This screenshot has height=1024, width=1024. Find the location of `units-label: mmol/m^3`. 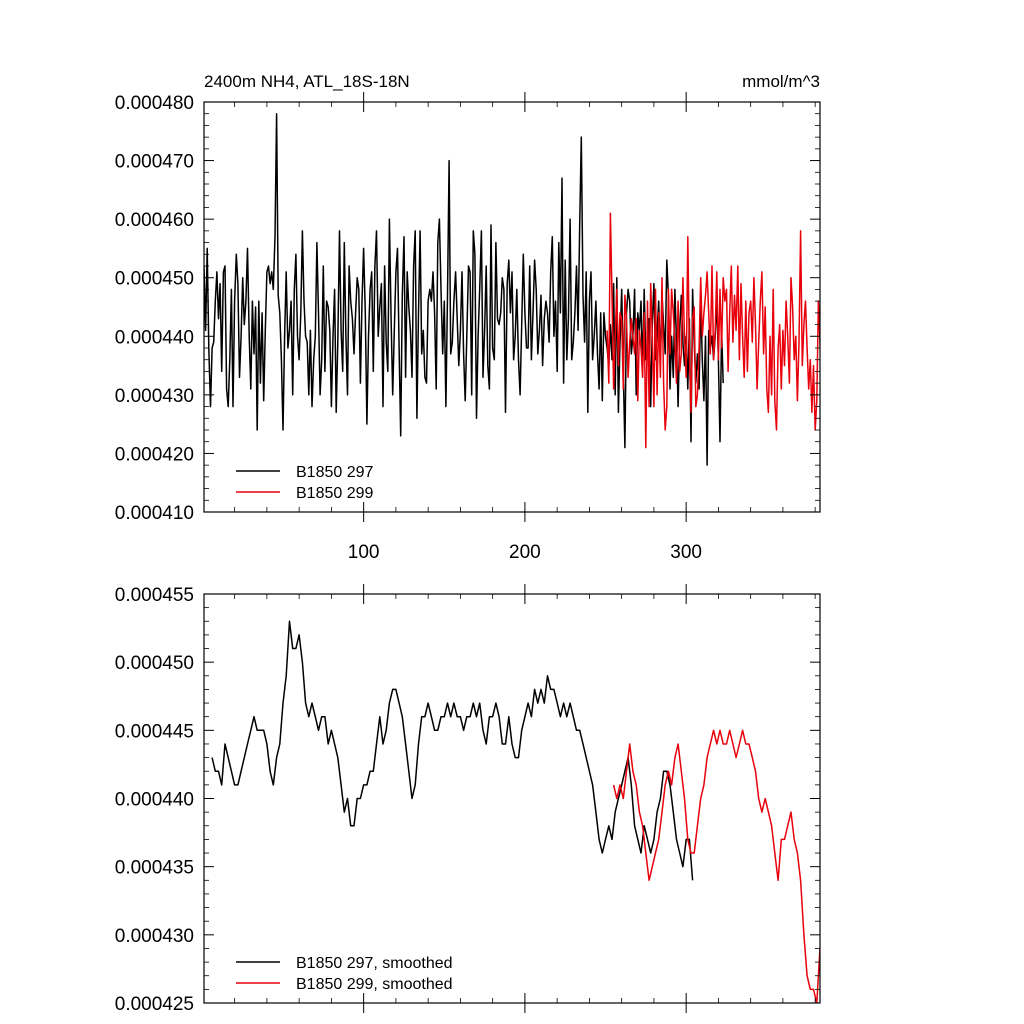

units-label: mmol/m^3 is located at coordinates (781, 81).